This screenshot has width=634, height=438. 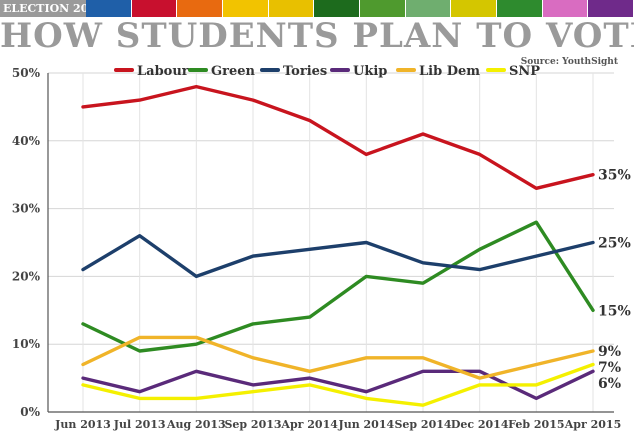 What do you see at coordinates (52, 8) in the screenshot?
I see `banner-label: ELECTION 2015` at bounding box center [52, 8].